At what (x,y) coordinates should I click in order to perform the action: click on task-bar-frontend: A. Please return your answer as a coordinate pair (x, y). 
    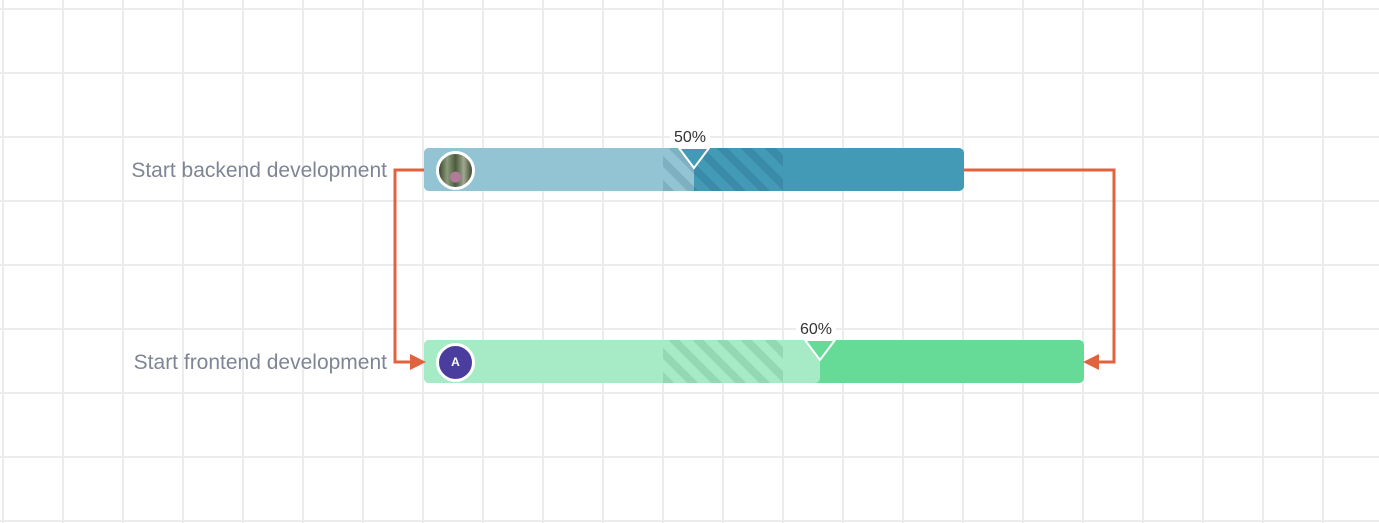
    Looking at the image, I should click on (754, 361).